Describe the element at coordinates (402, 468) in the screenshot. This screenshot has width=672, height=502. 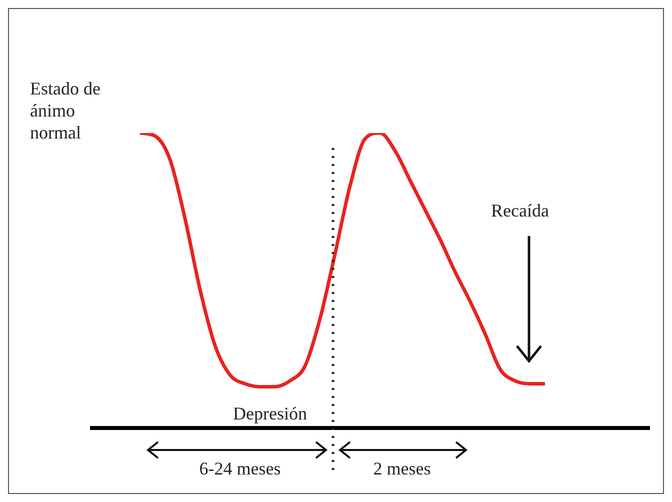
I see `text: 2 meses` at that location.